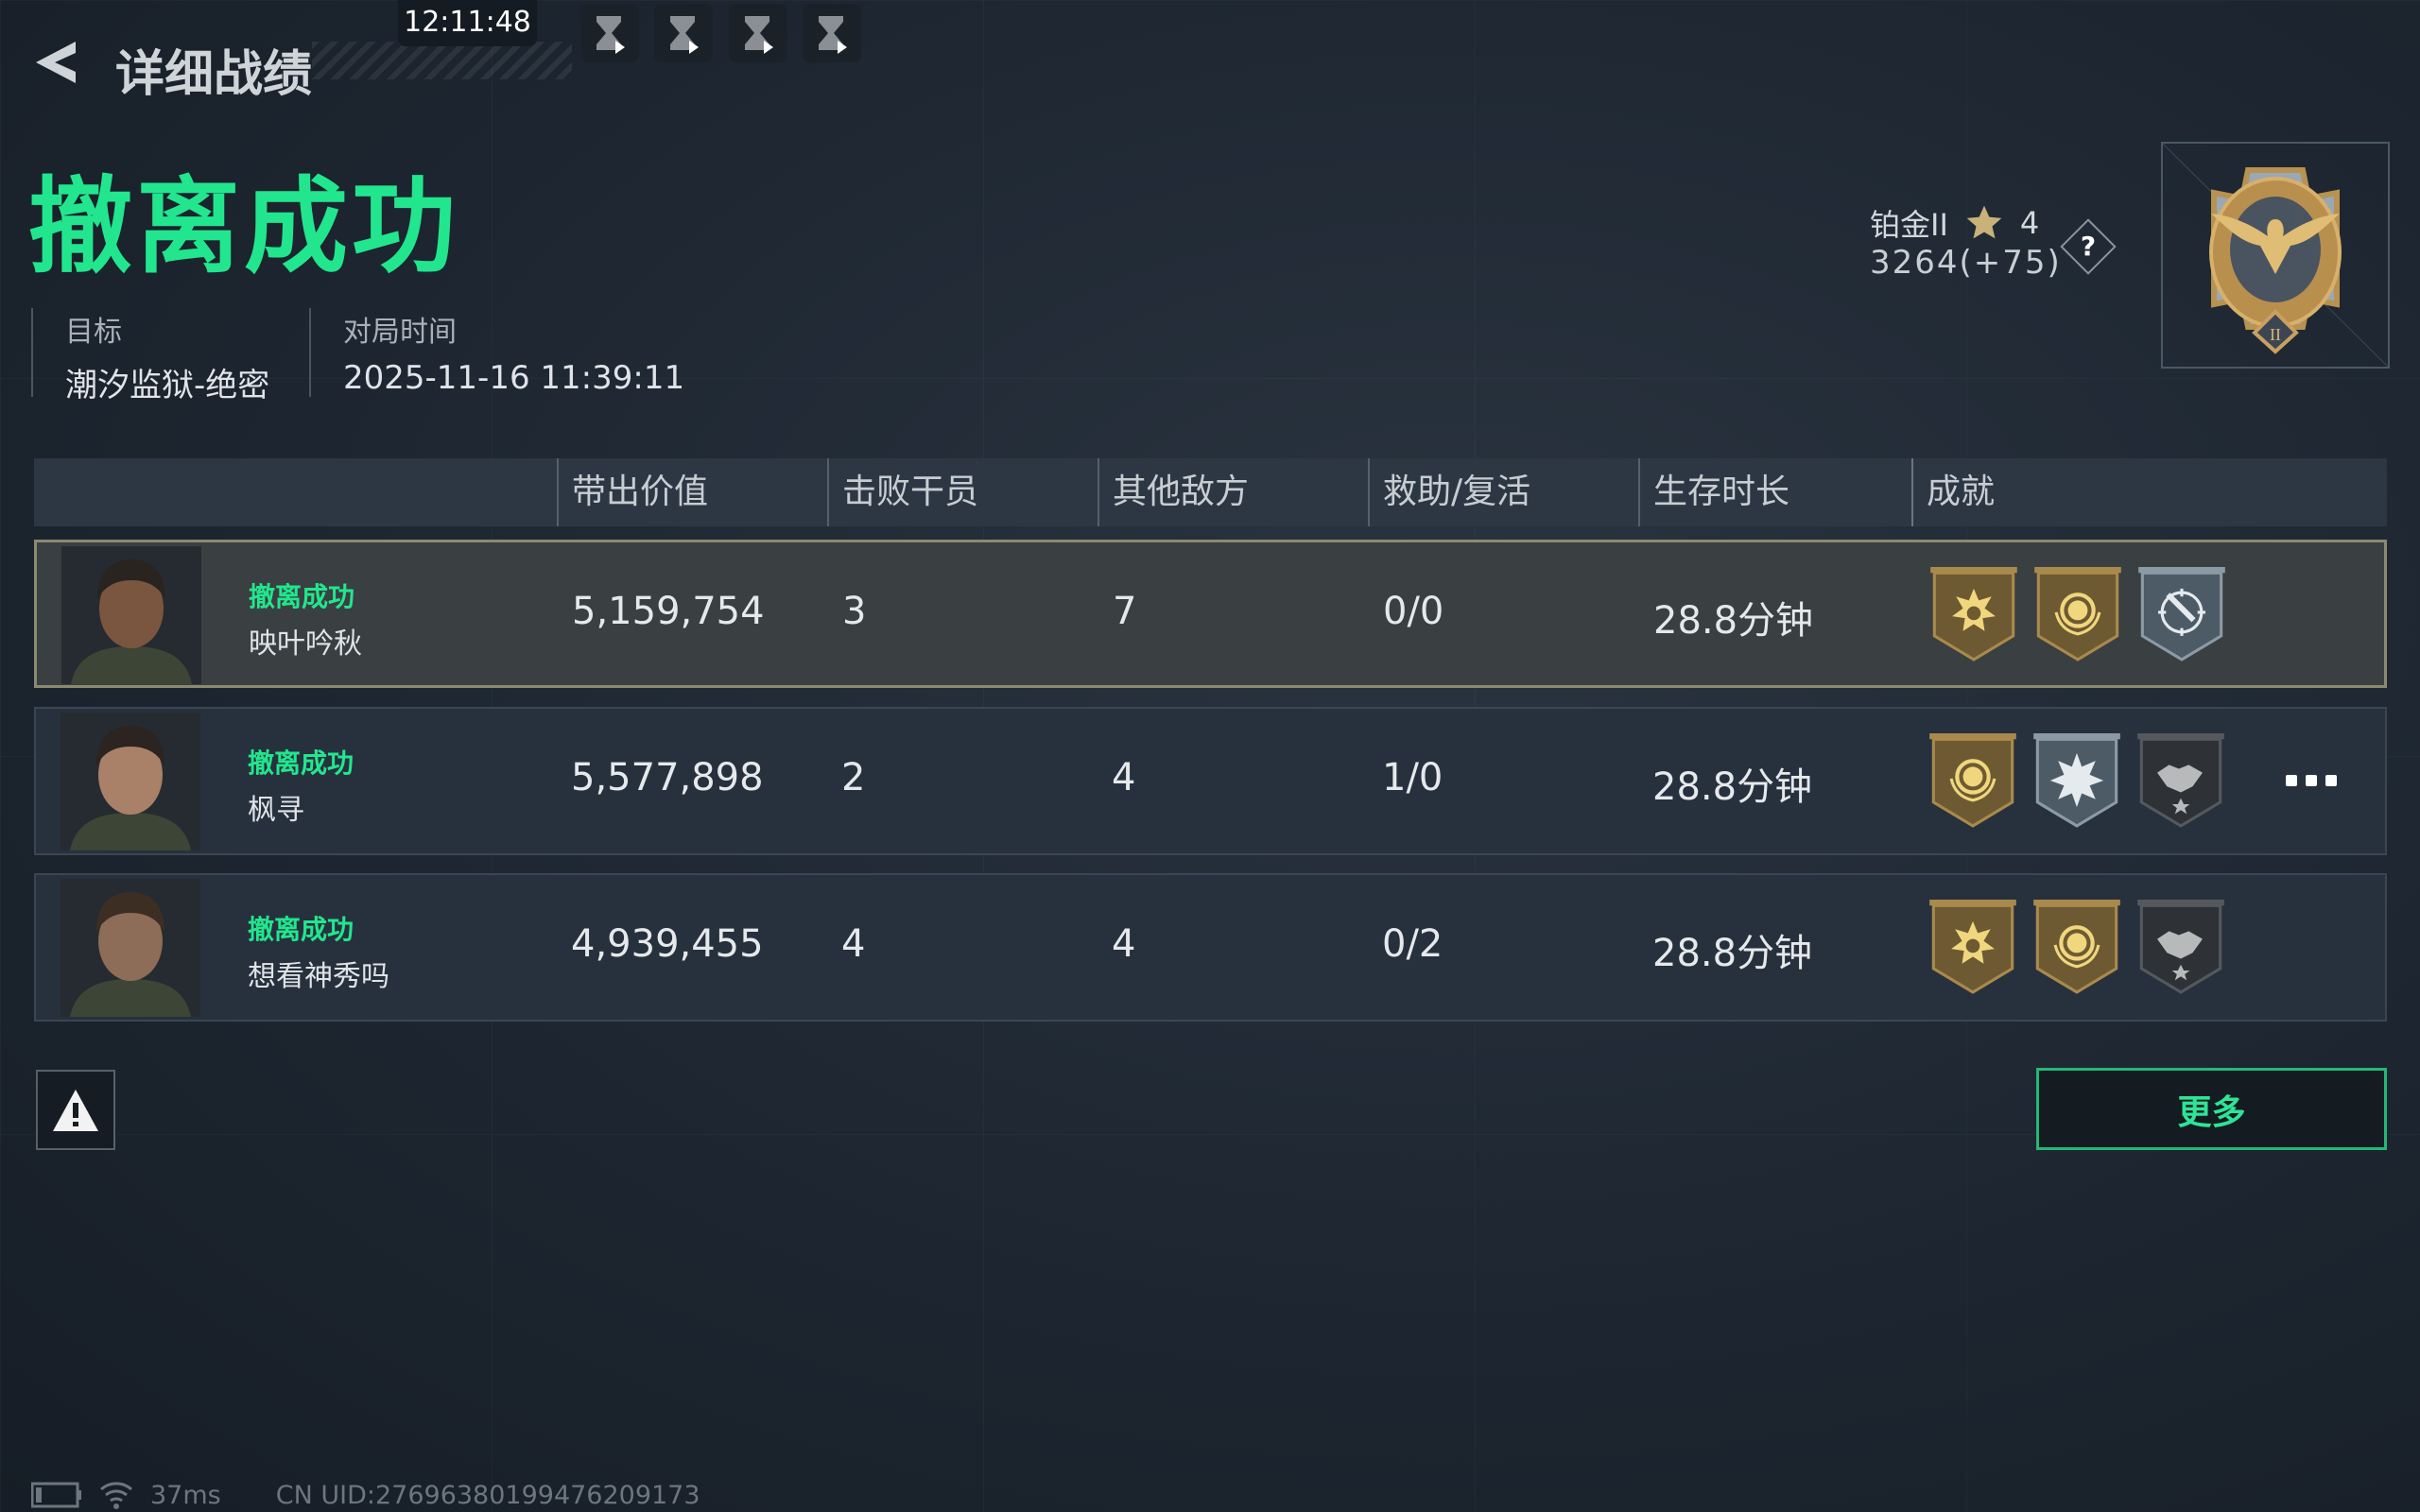  Describe the element at coordinates (1953, 492) in the screenshot. I see `column-header: 成就` at that location.